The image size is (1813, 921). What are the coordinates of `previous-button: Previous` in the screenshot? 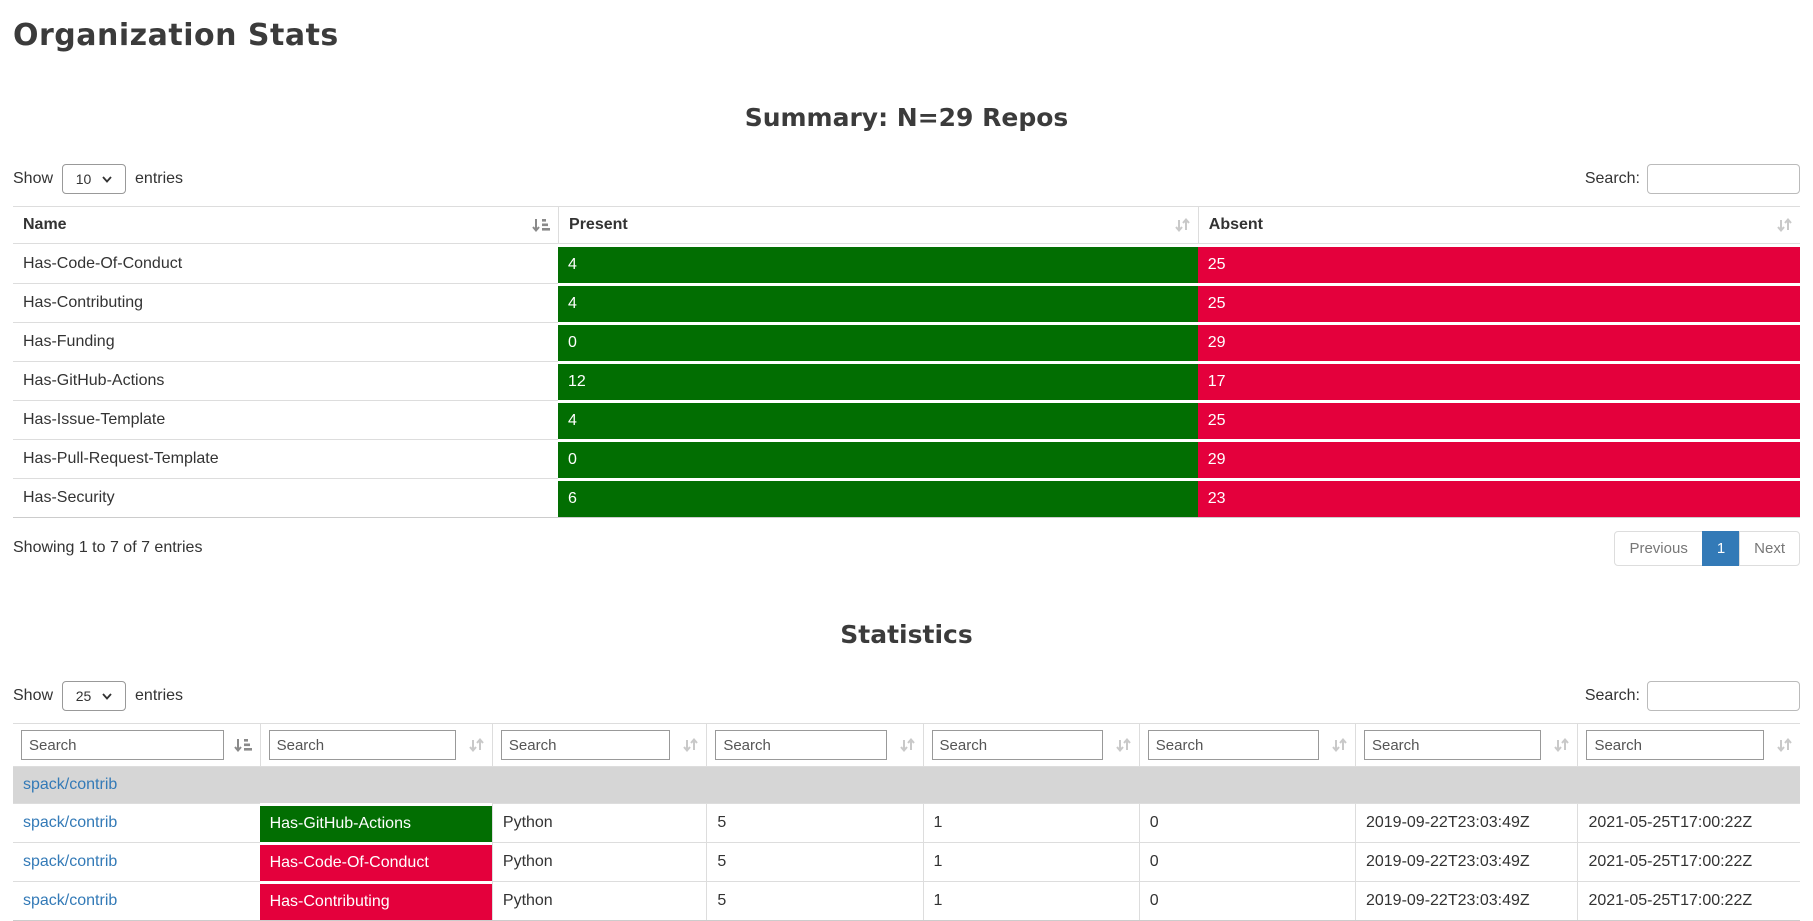 It's located at (1658, 548).